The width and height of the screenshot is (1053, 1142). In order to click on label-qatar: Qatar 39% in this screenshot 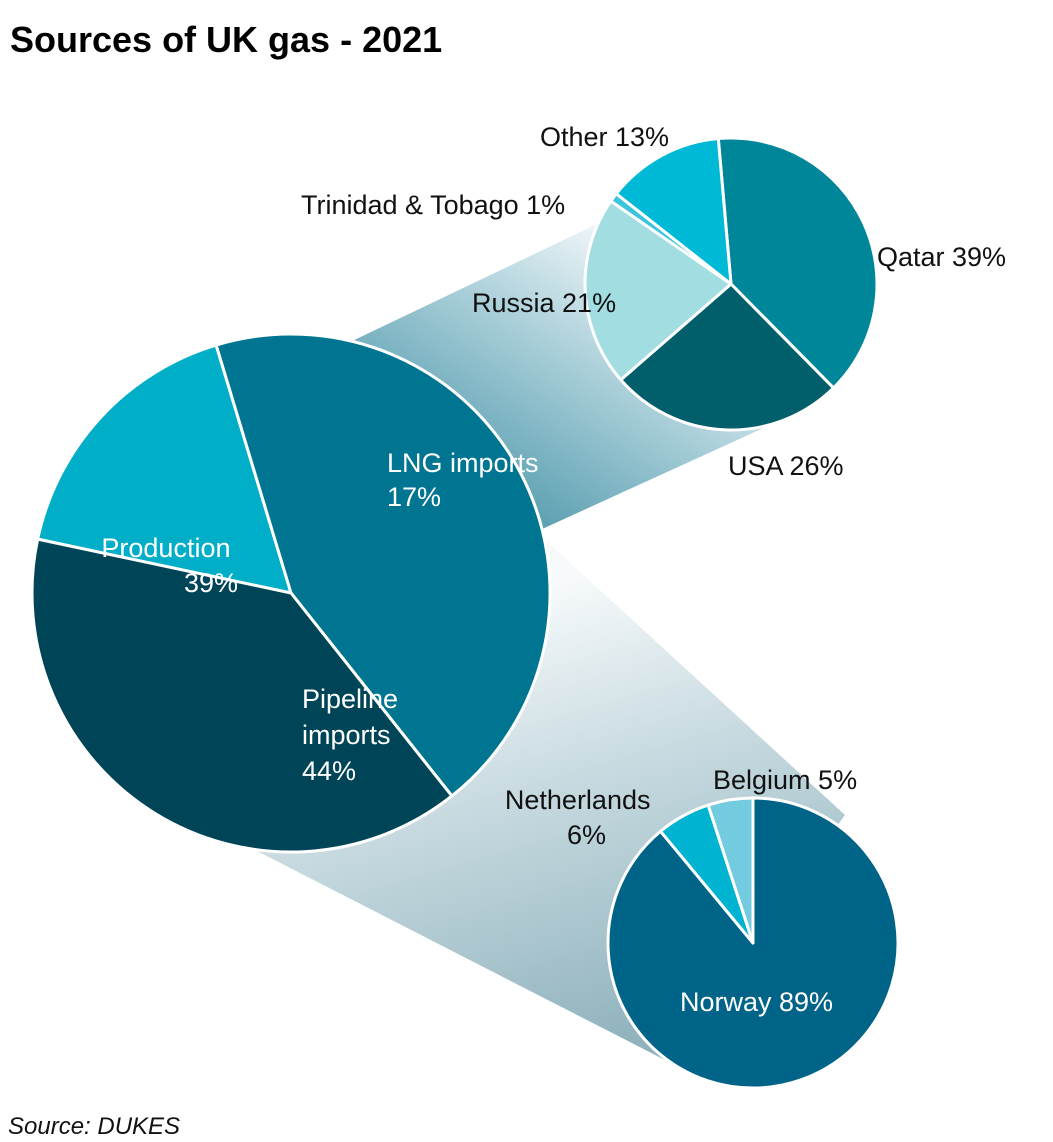, I will do `click(941, 257)`.